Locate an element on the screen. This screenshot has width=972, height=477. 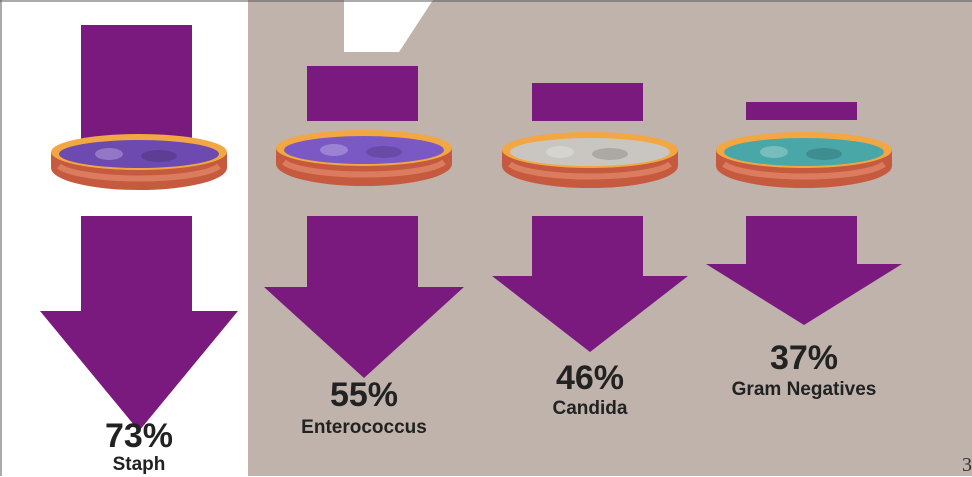
gram-negatives-culture-dish-icon is located at coordinates (804, 160).